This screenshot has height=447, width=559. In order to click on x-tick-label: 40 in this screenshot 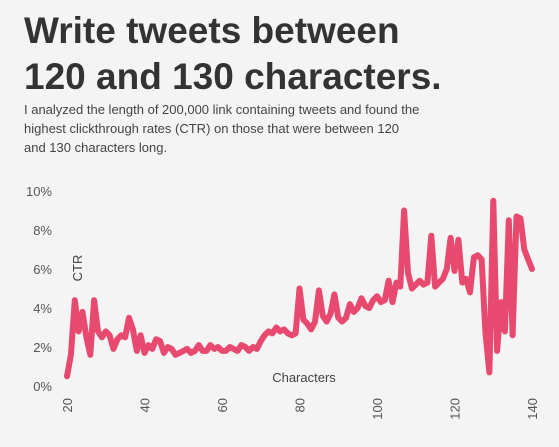, I will do `click(145, 405)`.